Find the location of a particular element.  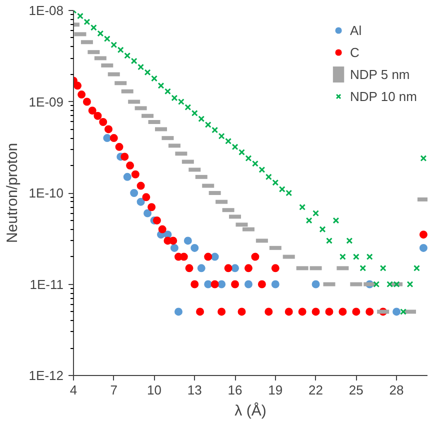

x-tick-label: 7 is located at coordinates (114, 390).